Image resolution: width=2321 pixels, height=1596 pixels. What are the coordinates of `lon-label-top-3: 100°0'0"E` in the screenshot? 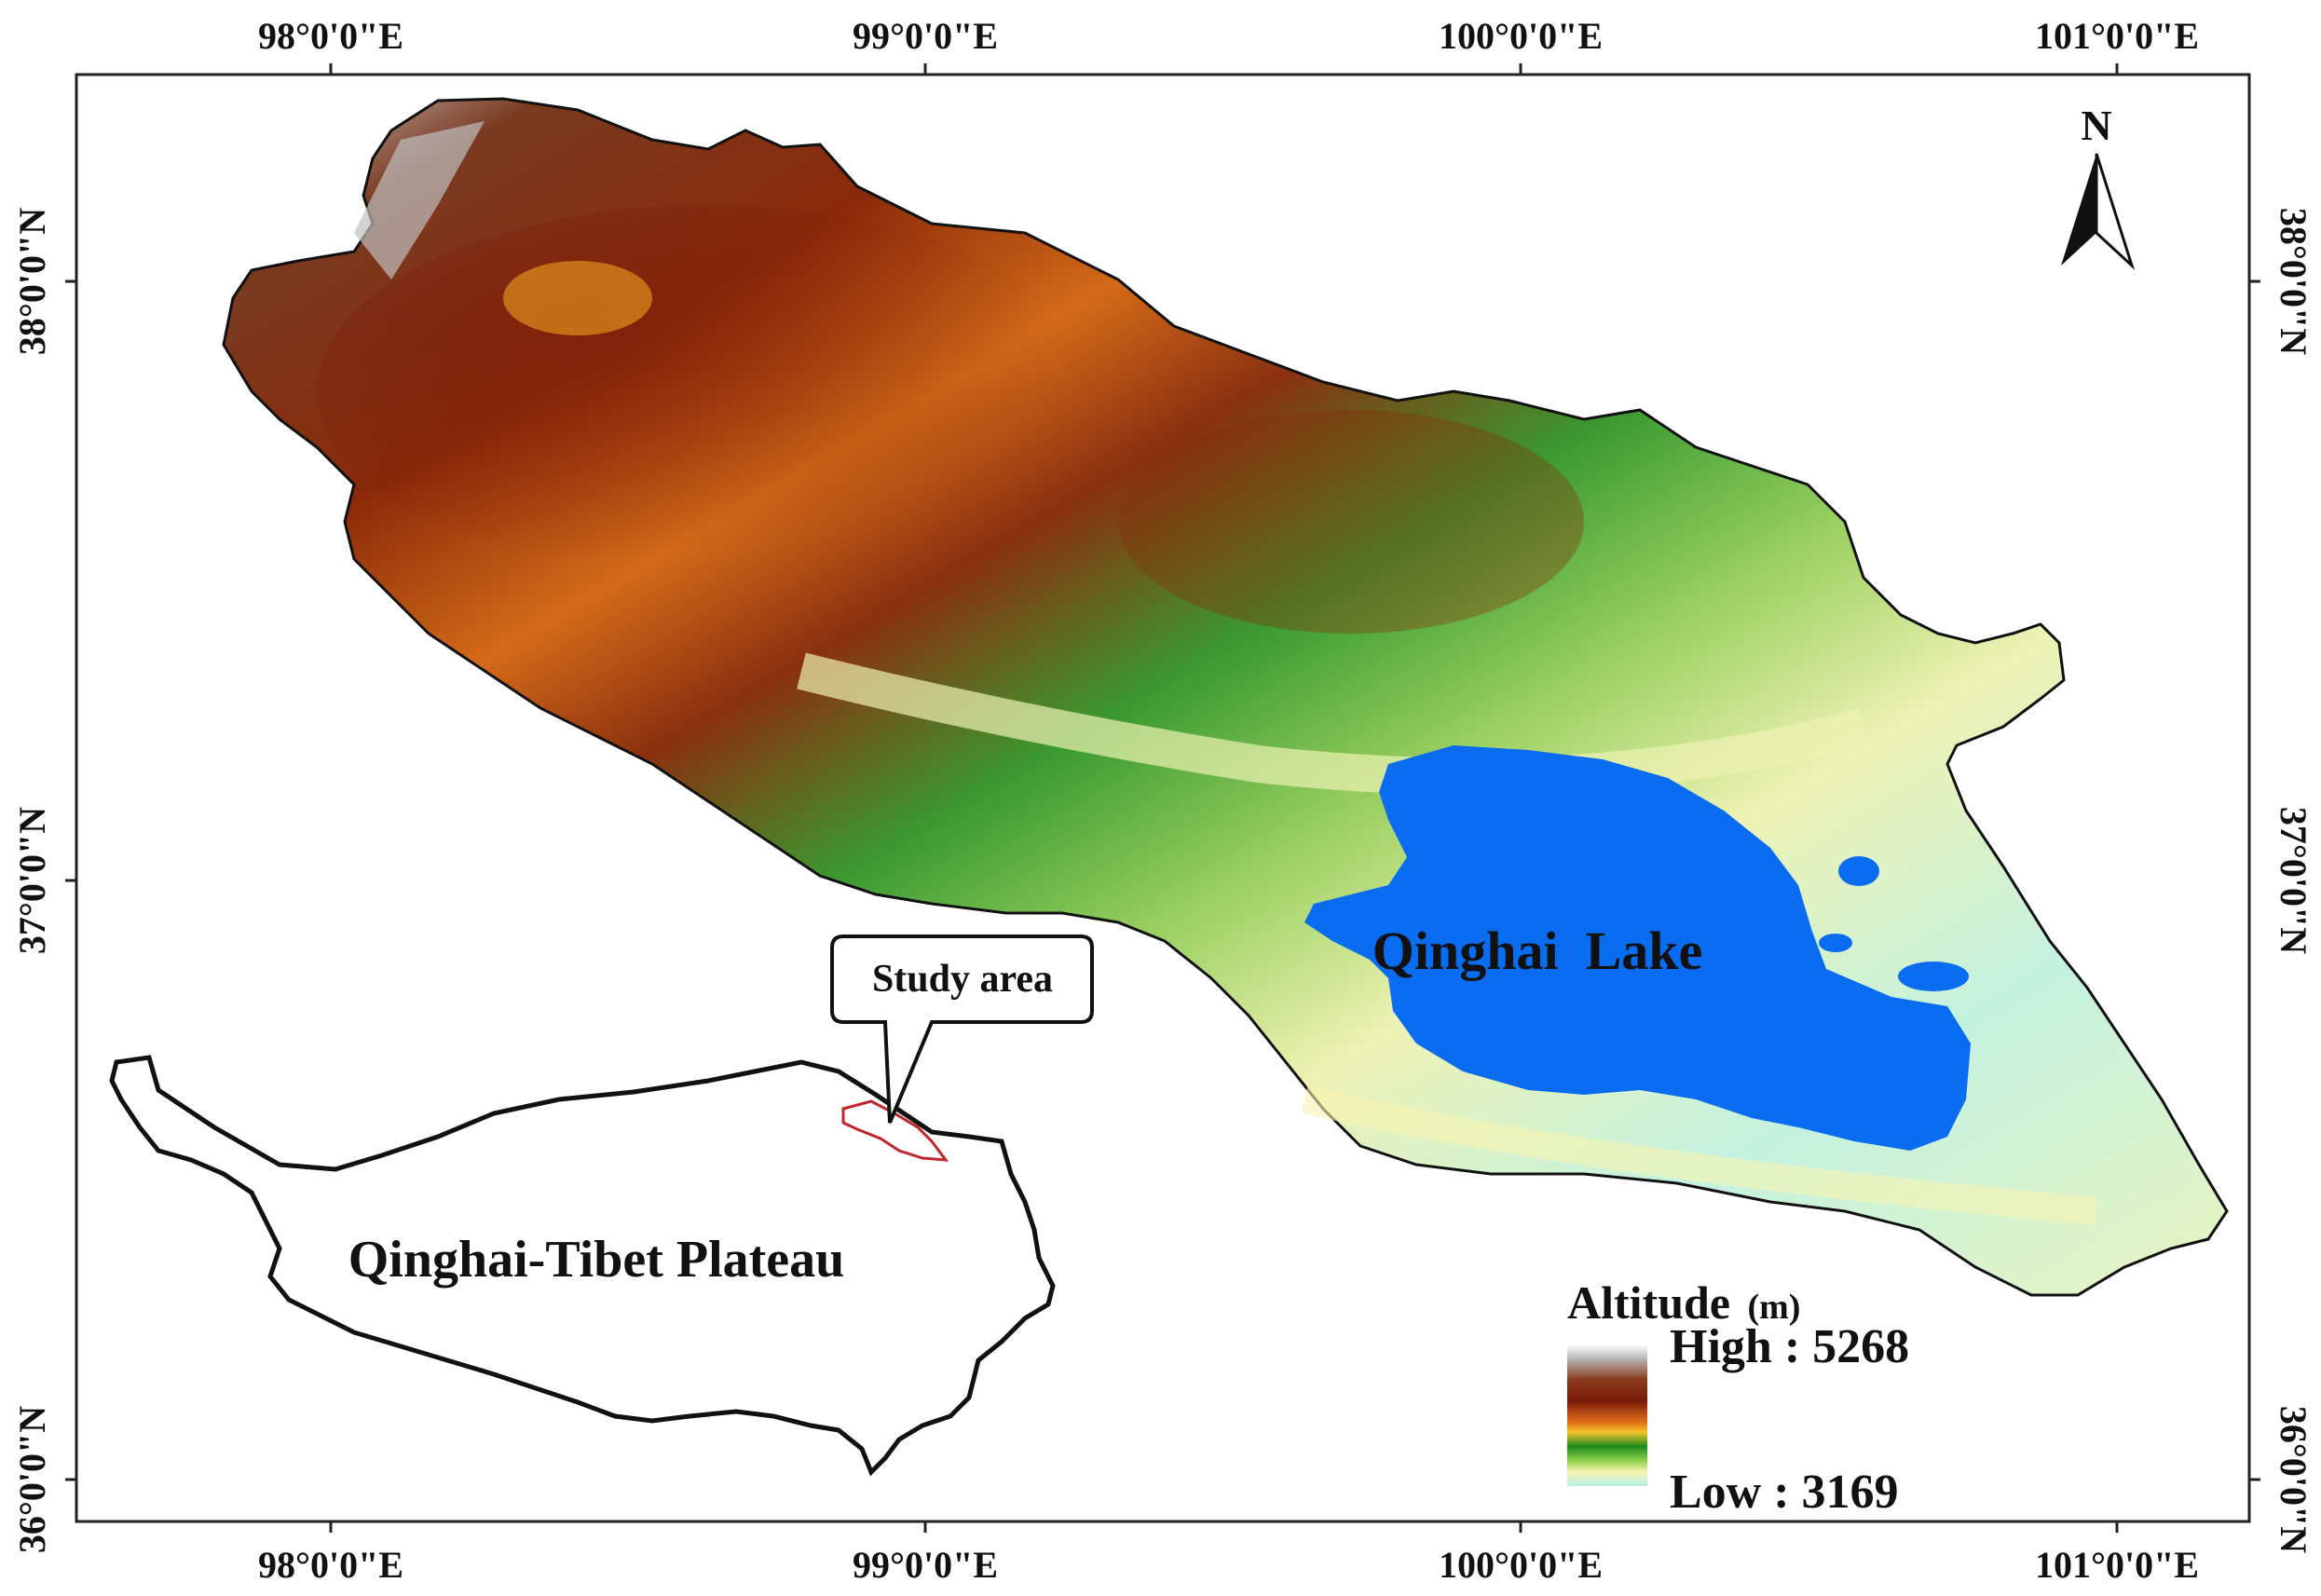 It's located at (1521, 36).